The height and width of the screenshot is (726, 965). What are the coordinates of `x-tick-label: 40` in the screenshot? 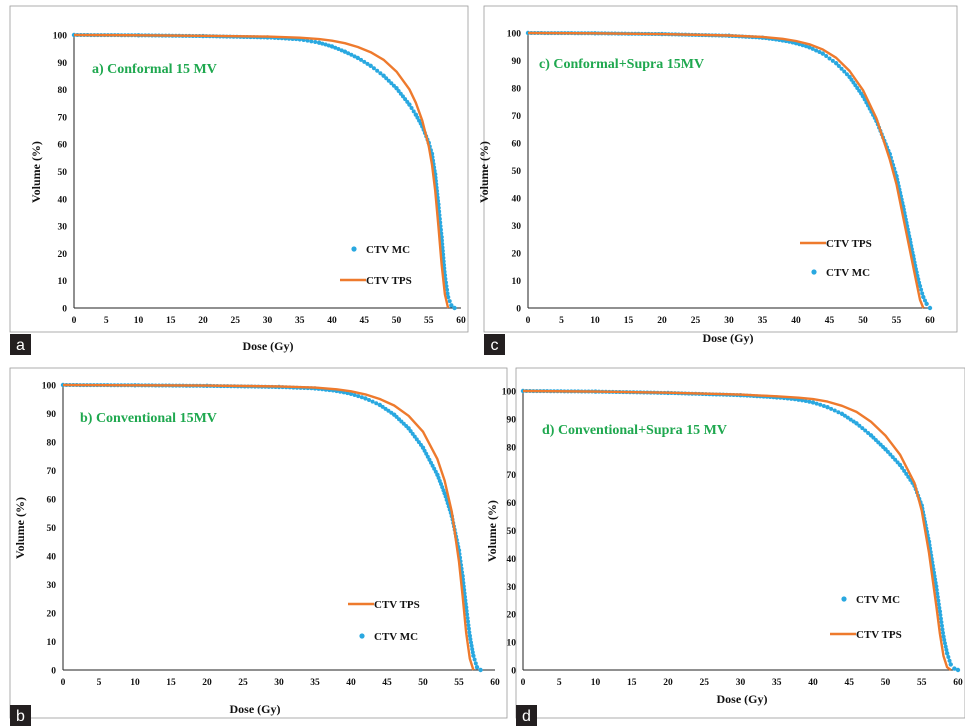 It's located at (813, 683).